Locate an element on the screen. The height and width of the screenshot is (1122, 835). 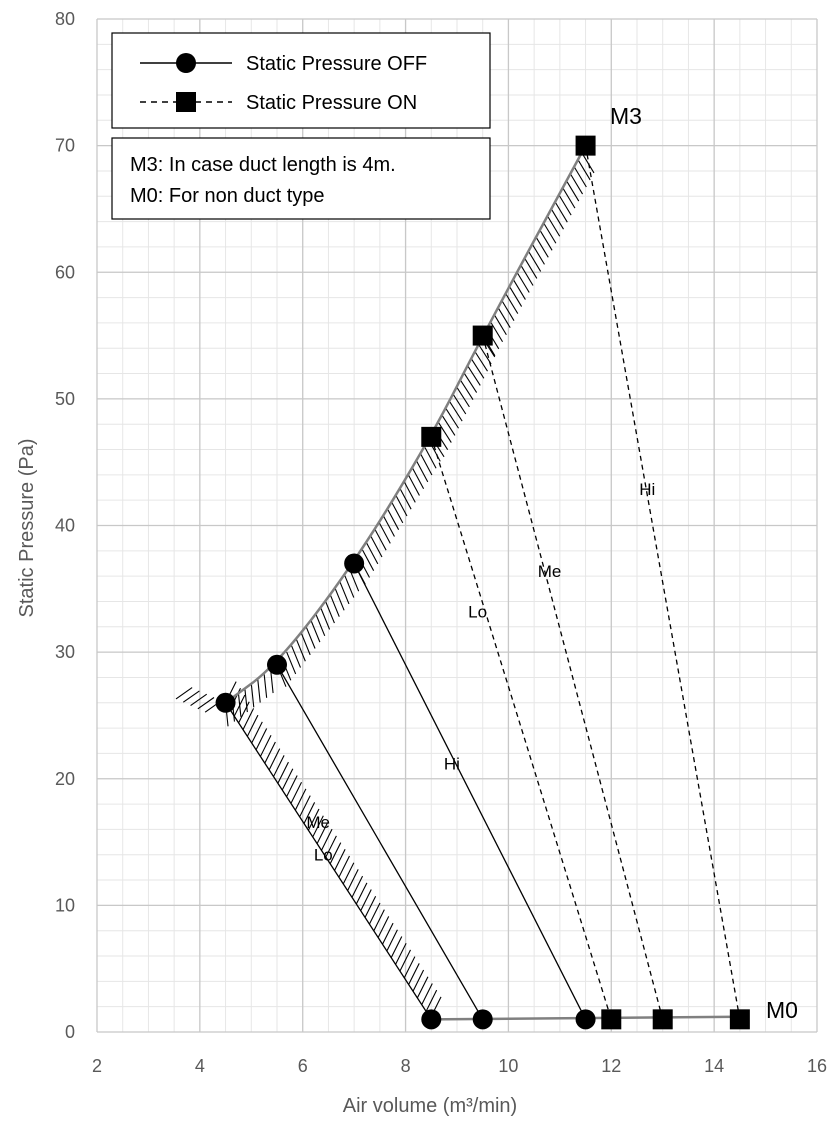
x-tick-label: 8 is located at coordinates (406, 1066).